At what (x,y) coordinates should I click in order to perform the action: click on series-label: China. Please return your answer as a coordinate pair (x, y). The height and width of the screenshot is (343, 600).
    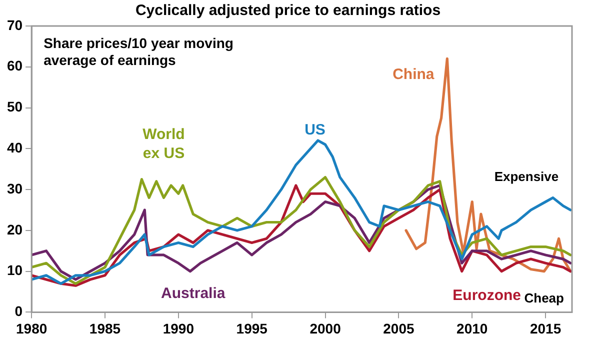
    Looking at the image, I should click on (413, 75).